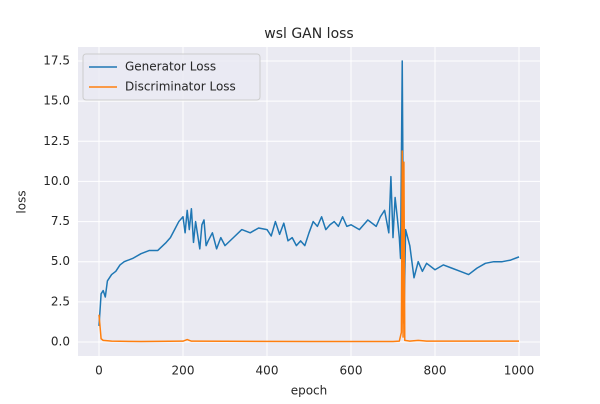 Image resolution: width=600 pixels, height=404 pixels. Describe the element at coordinates (60, 221) in the screenshot. I see `y-tick-label: 7.5` at that location.